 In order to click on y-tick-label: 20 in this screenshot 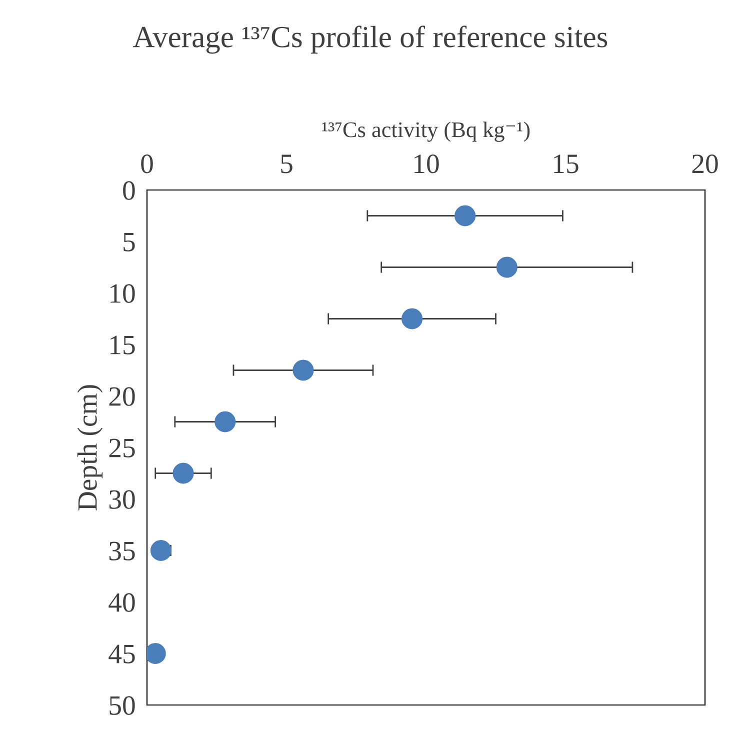, I will do `click(122, 396)`.